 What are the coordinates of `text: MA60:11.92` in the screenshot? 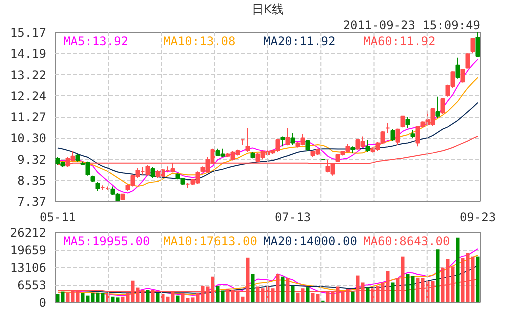 It's located at (400, 41).